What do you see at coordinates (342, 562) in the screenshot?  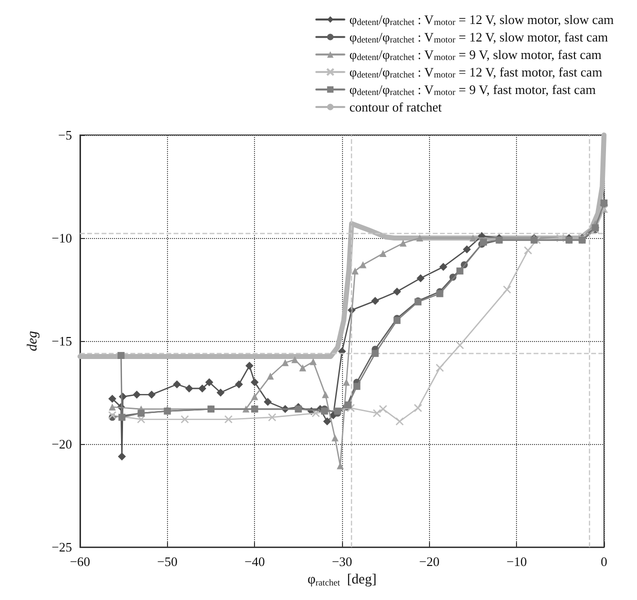 I see `x-tick-label: −30` at bounding box center [342, 562].